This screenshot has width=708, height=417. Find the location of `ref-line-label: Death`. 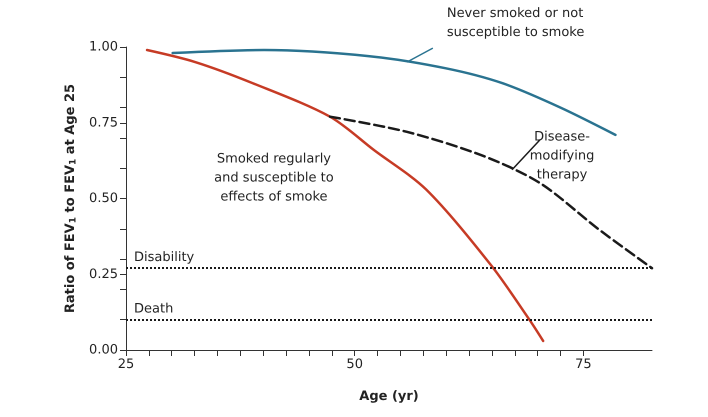

ref-line-label: Death is located at coordinates (154, 309).